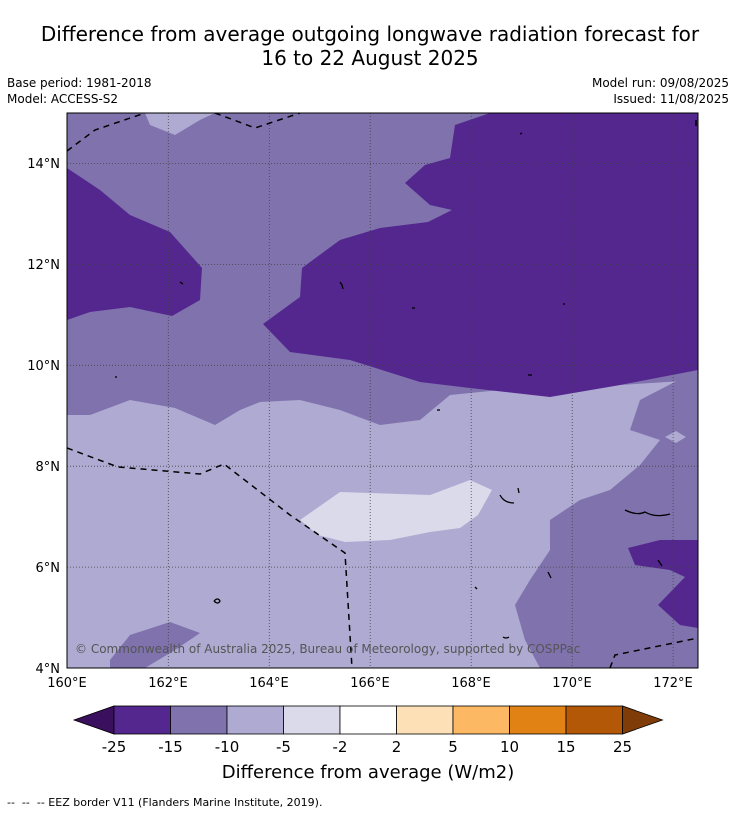 This screenshot has width=736, height=816. I want to click on lon-tick-label: 160°E, so click(67, 683).